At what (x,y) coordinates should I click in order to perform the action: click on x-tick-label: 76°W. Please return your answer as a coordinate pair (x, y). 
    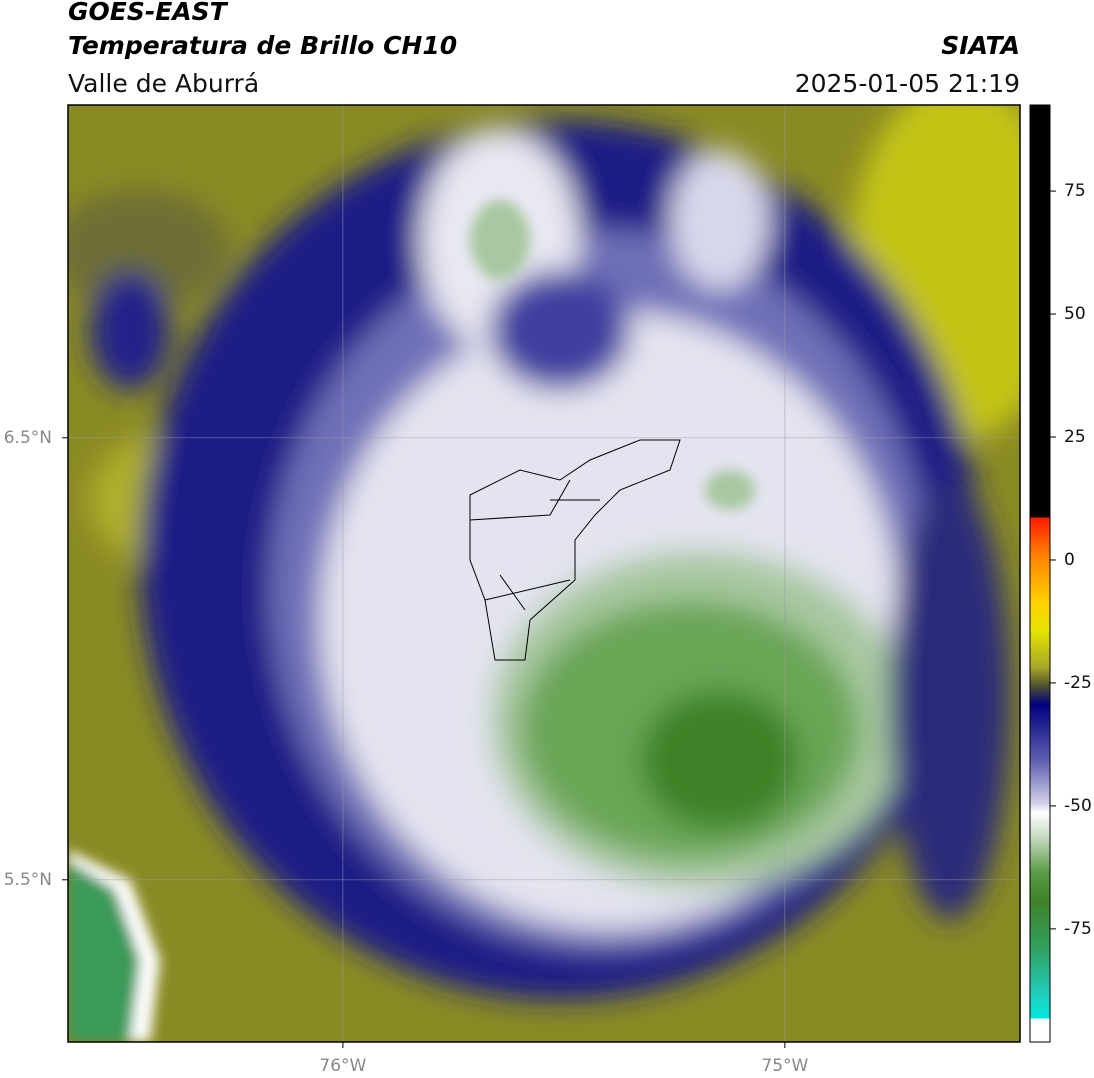
    Looking at the image, I should click on (342, 1066).